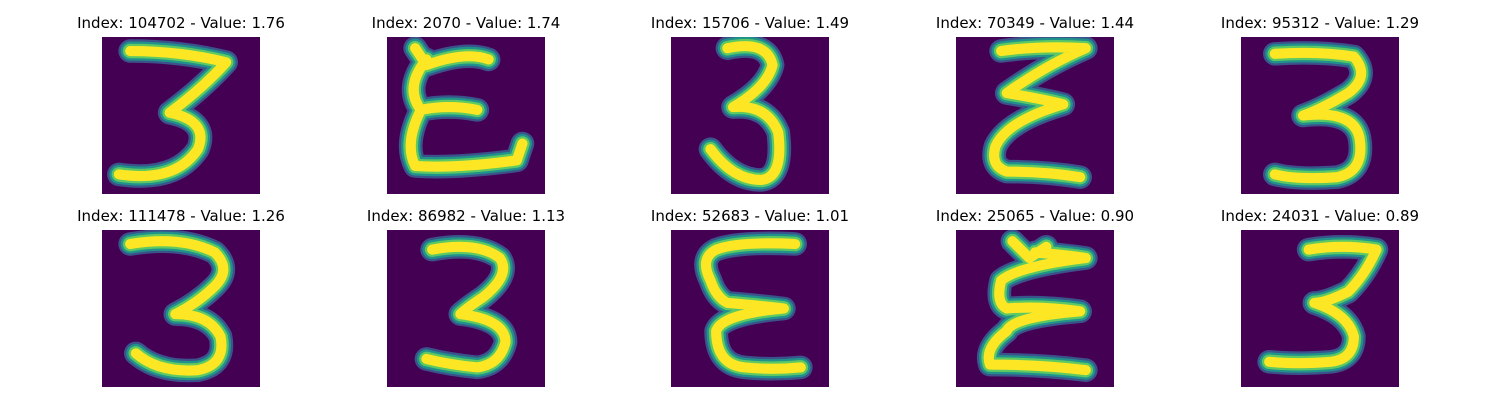 Image resolution: width=1500 pixels, height=400 pixels. I want to click on panel-title: Index: 86982 - Value: 1.13, so click(466, 216).